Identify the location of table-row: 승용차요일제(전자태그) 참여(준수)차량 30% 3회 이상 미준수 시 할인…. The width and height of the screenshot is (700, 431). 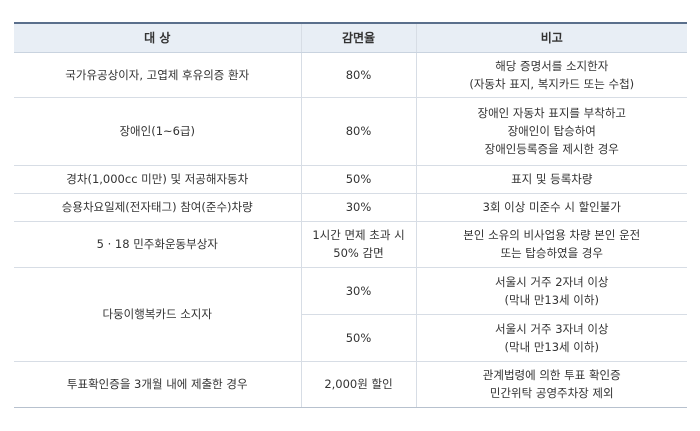
(350, 207).